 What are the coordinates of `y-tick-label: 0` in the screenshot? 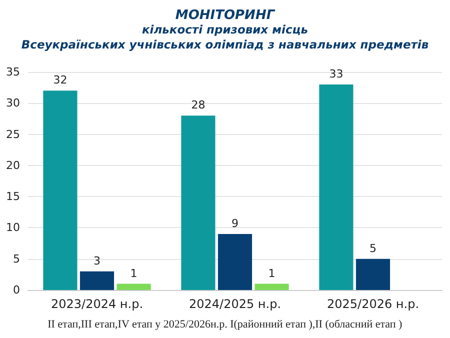 It's located at (16, 290).